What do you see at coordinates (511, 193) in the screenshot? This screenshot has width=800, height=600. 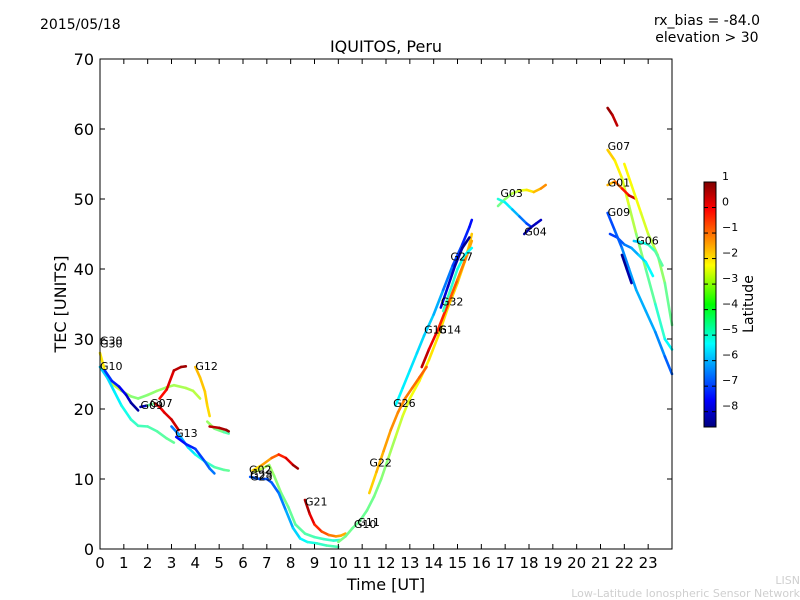 I see `satellite-label: G03` at bounding box center [511, 193].